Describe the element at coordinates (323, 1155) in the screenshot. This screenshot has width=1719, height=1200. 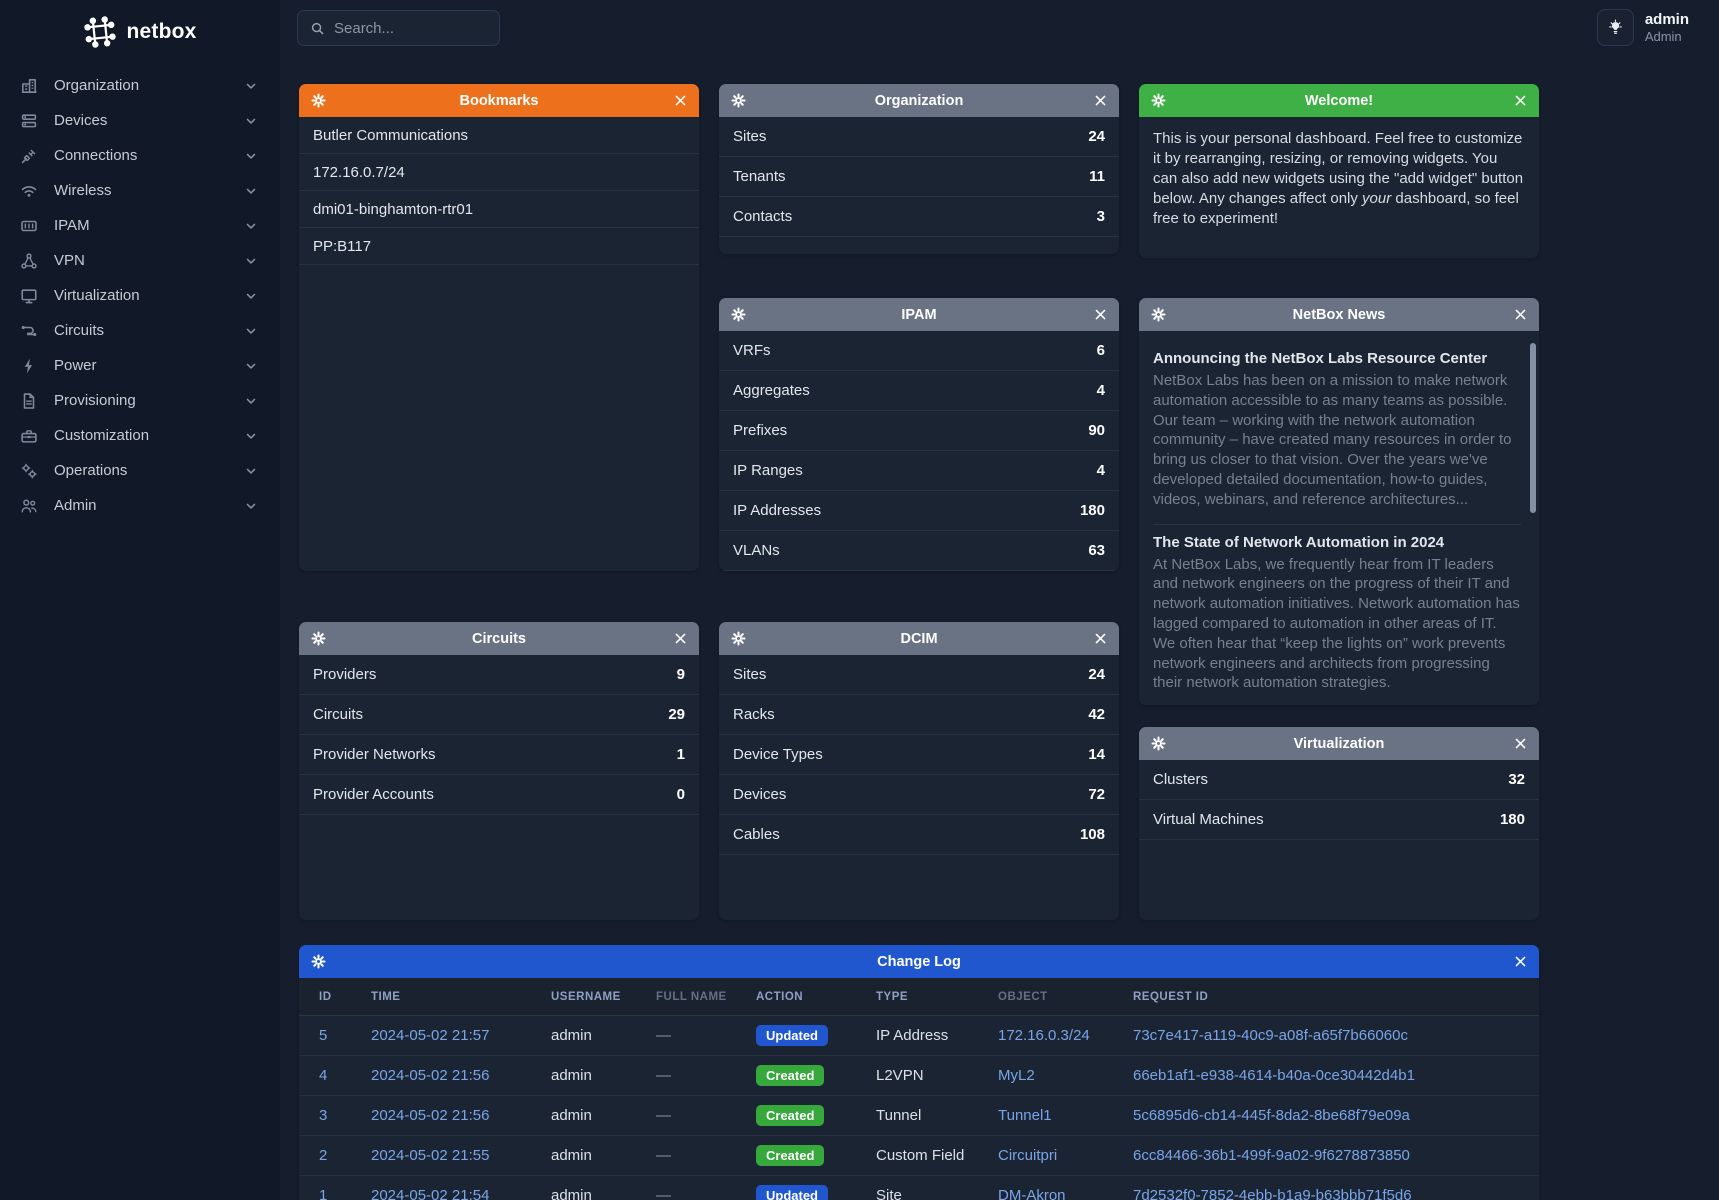
I see `change-id-link: 2` at that location.